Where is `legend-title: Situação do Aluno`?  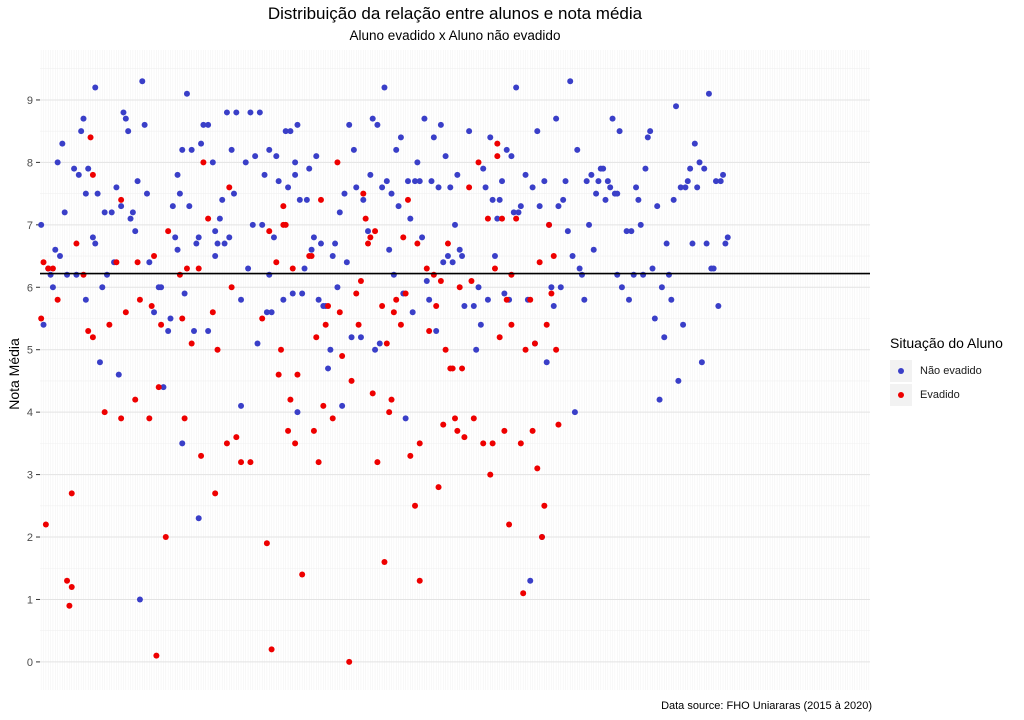
legend-title: Situação do Aluno is located at coordinates (946, 343).